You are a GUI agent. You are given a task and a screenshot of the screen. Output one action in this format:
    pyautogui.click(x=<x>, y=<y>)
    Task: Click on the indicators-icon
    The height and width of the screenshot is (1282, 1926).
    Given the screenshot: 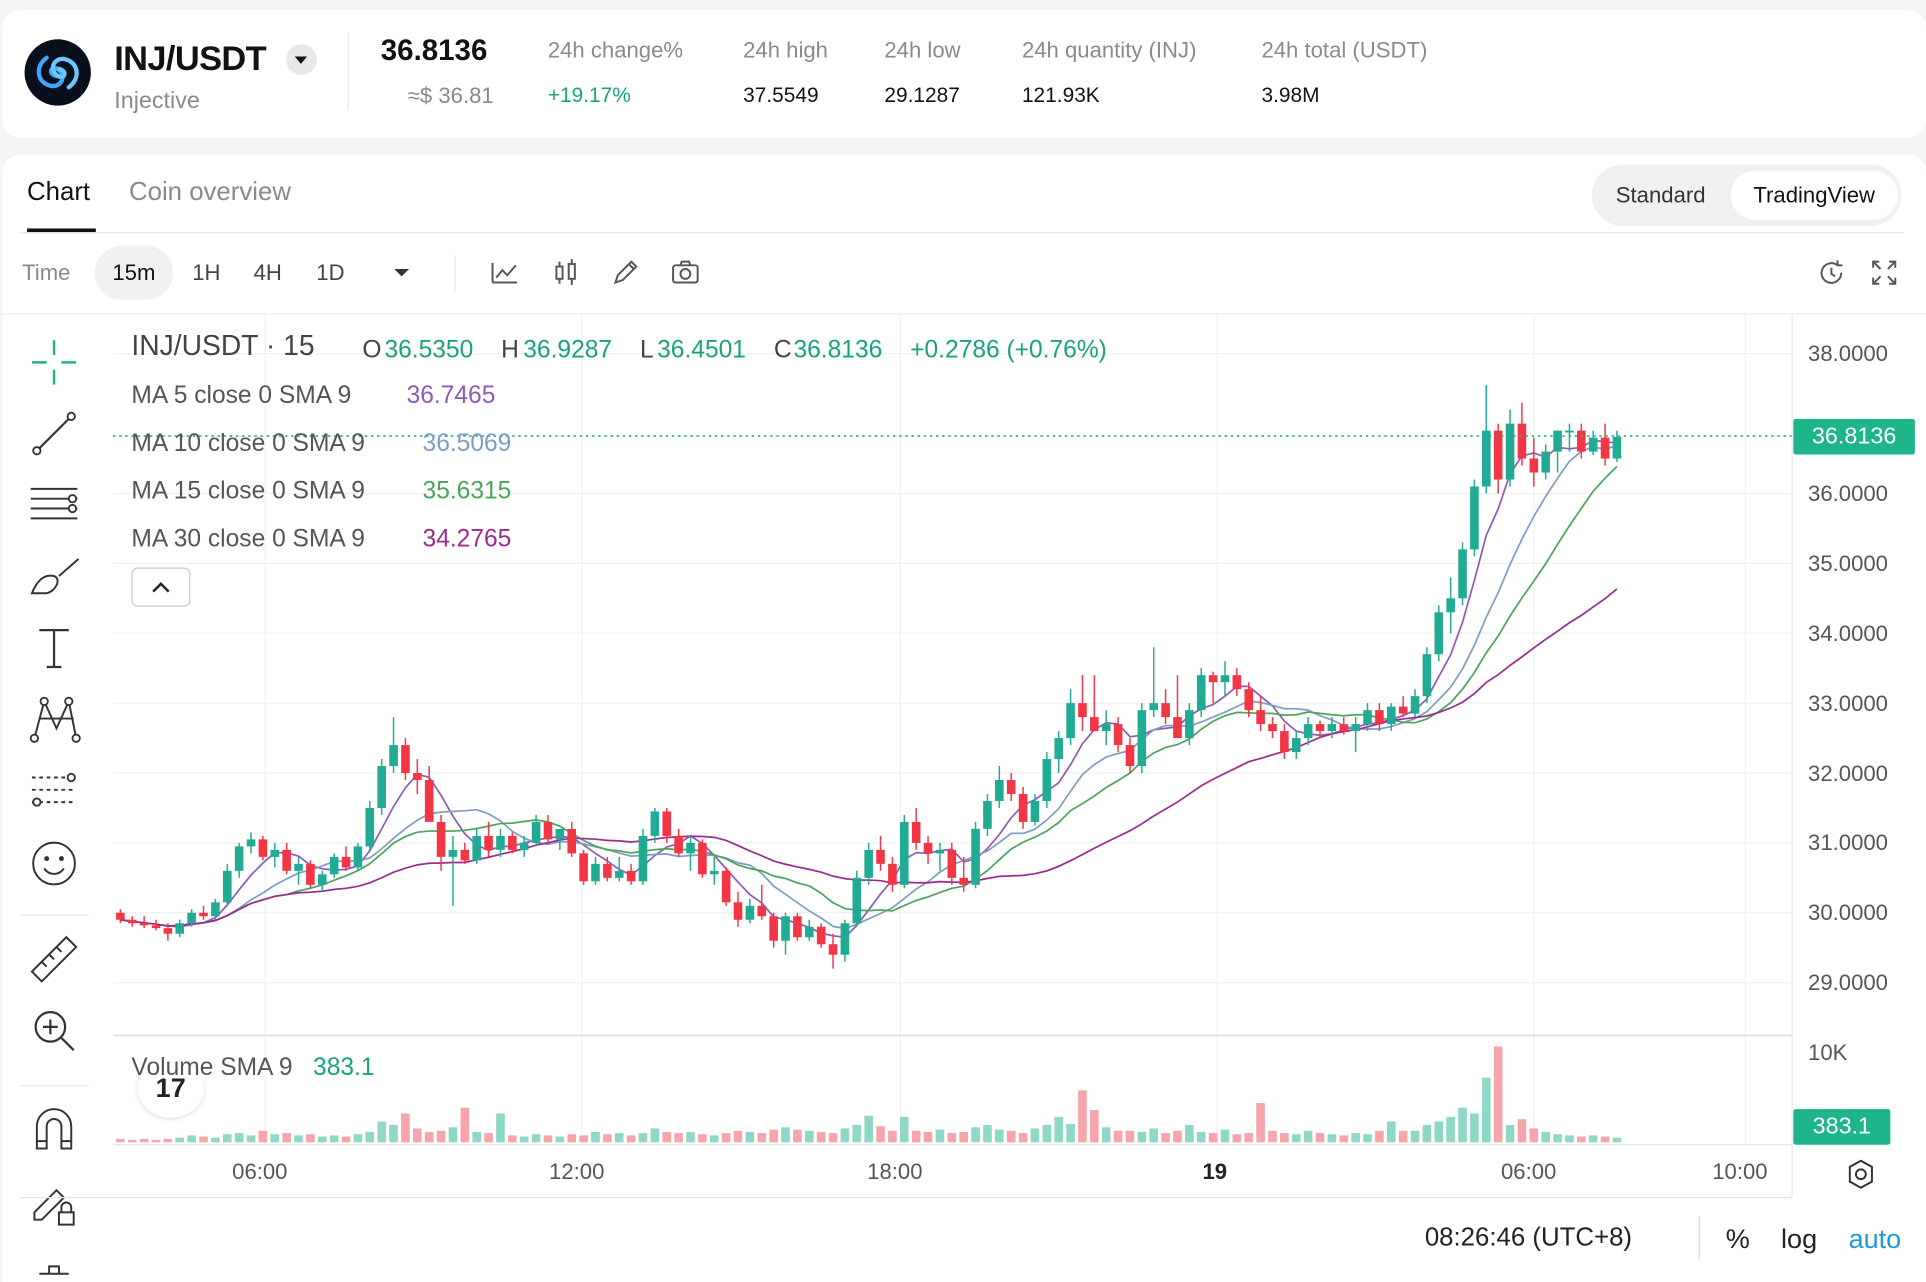 What is the action you would take?
    pyautogui.click(x=505, y=272)
    